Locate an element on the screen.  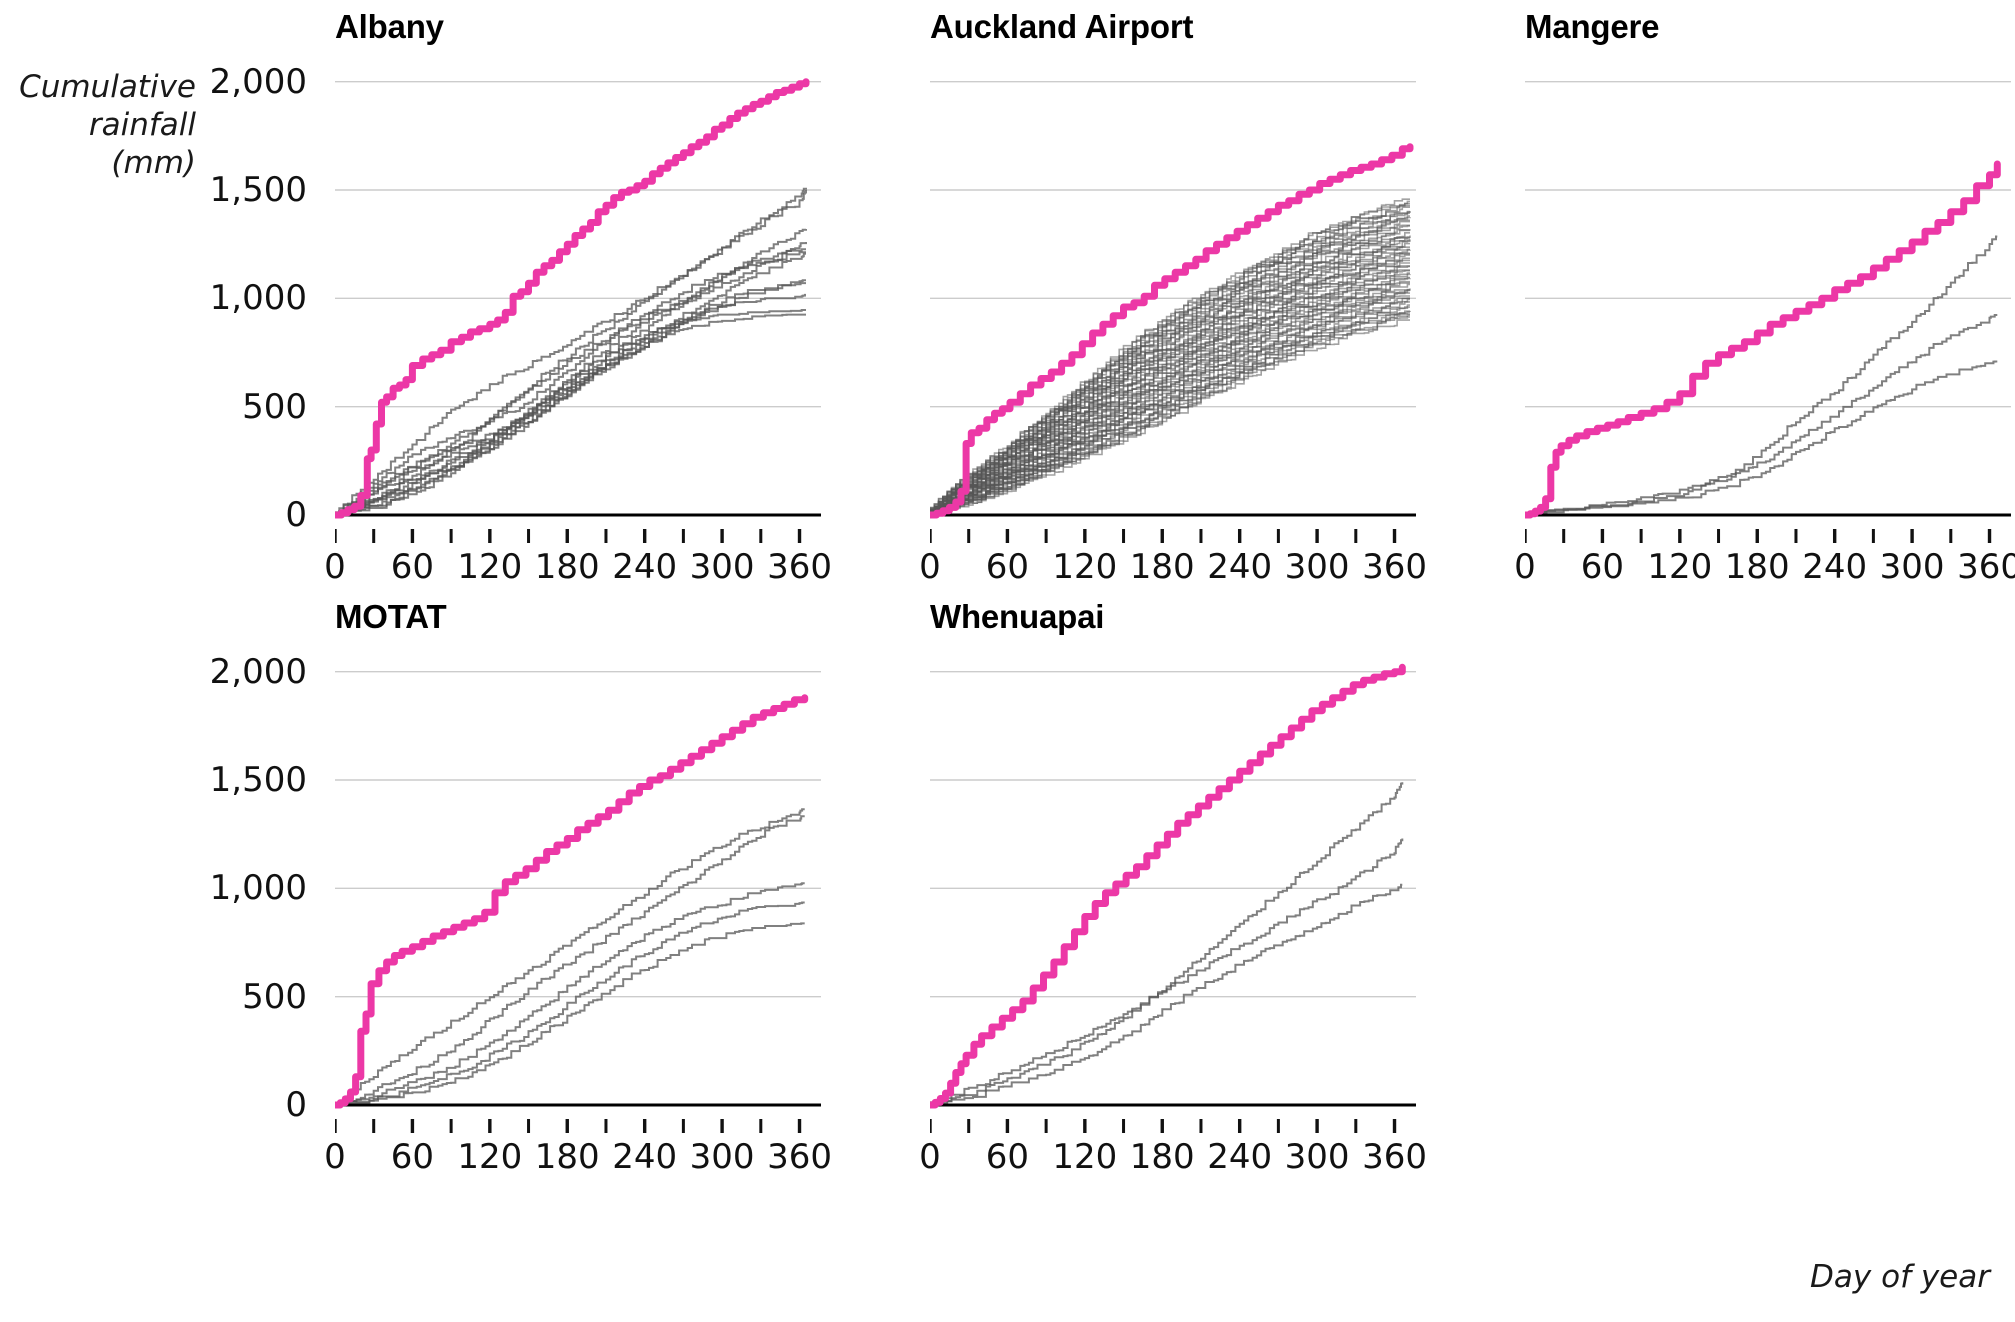
plot-area-auckland-airport is located at coordinates (1173, 301).